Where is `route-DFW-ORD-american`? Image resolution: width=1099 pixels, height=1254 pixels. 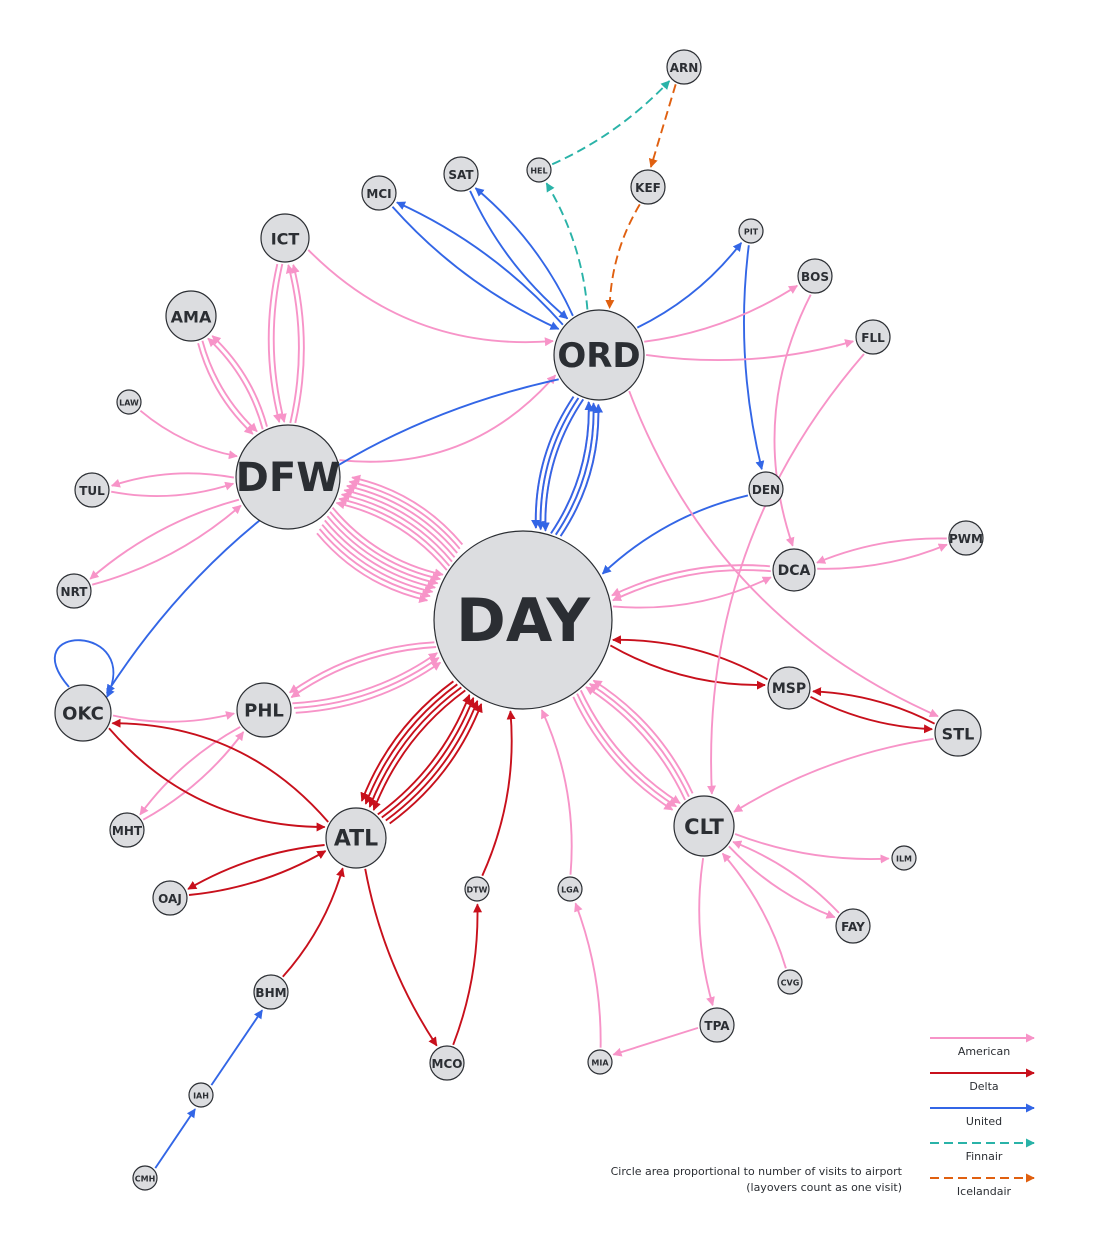 route-DFW-ORD-american is located at coordinates (448, 418).